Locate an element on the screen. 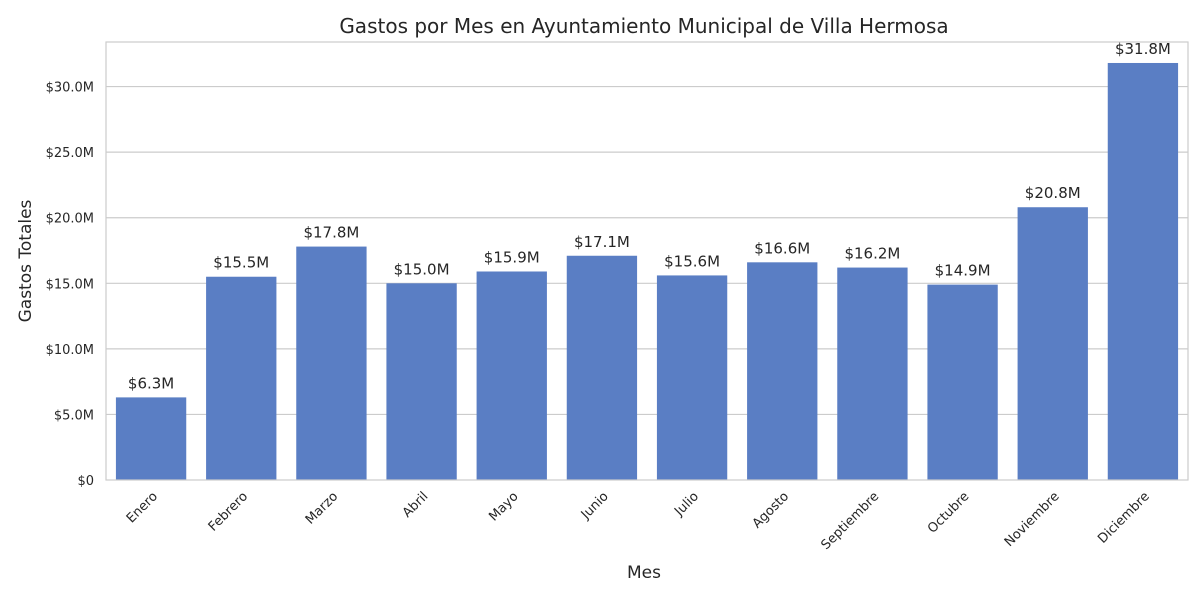  y-tick-label: $30.0M is located at coordinates (70, 88).